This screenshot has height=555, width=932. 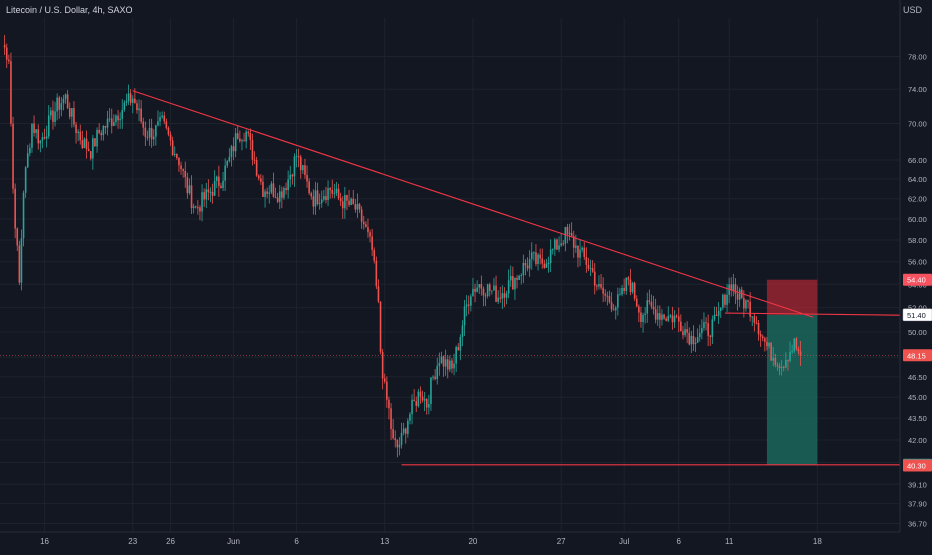 What do you see at coordinates (917, 124) in the screenshot?
I see `y-tick-label: 70.00` at bounding box center [917, 124].